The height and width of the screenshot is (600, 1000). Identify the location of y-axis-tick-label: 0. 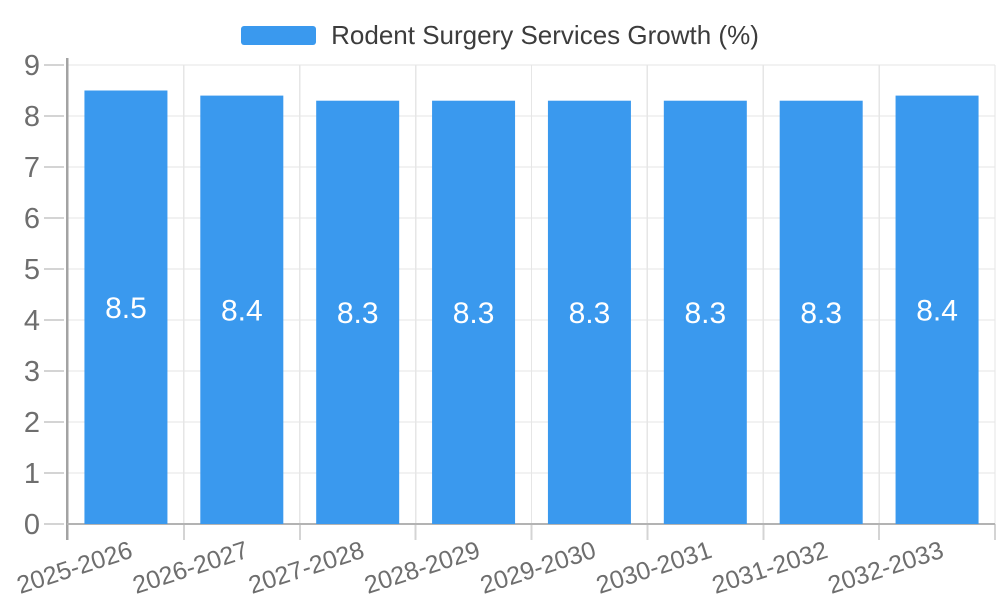
(32, 525).